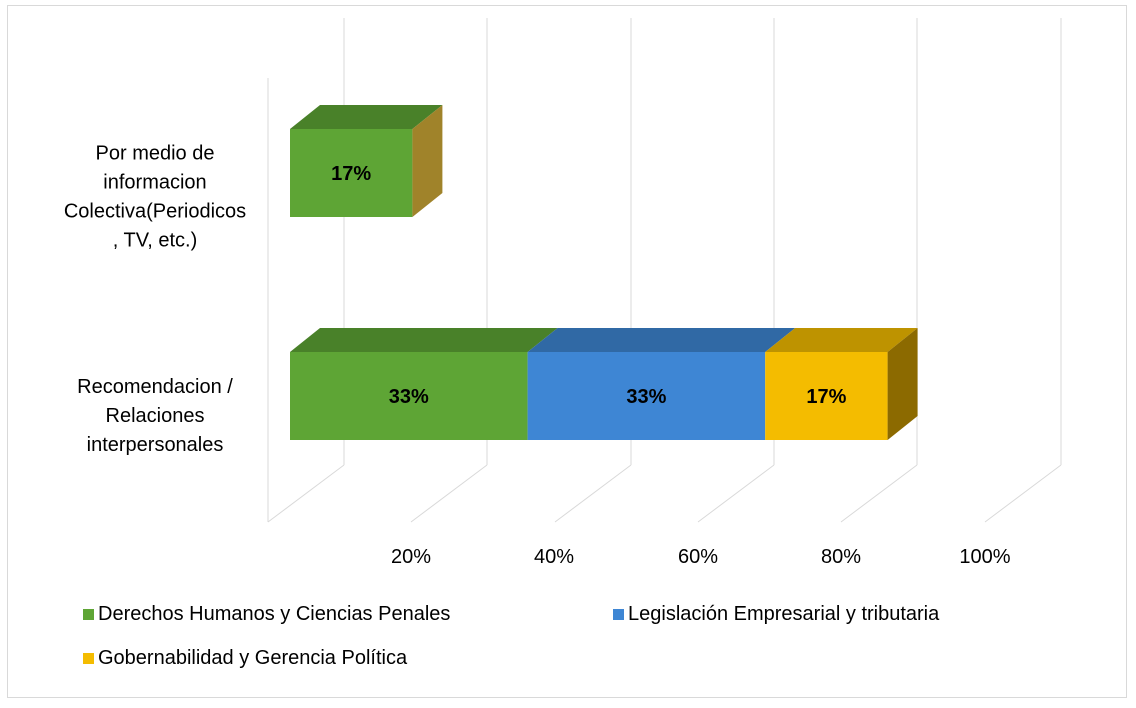 The image size is (1136, 708). I want to click on category-label: Recomendacion /, so click(155, 387).